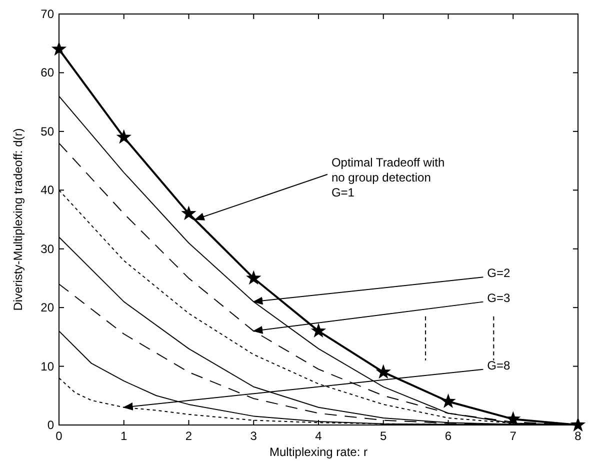 Image resolution: width=590 pixels, height=468 pixels. What do you see at coordinates (318, 436) in the screenshot?
I see `x-tick-label: 4` at bounding box center [318, 436].